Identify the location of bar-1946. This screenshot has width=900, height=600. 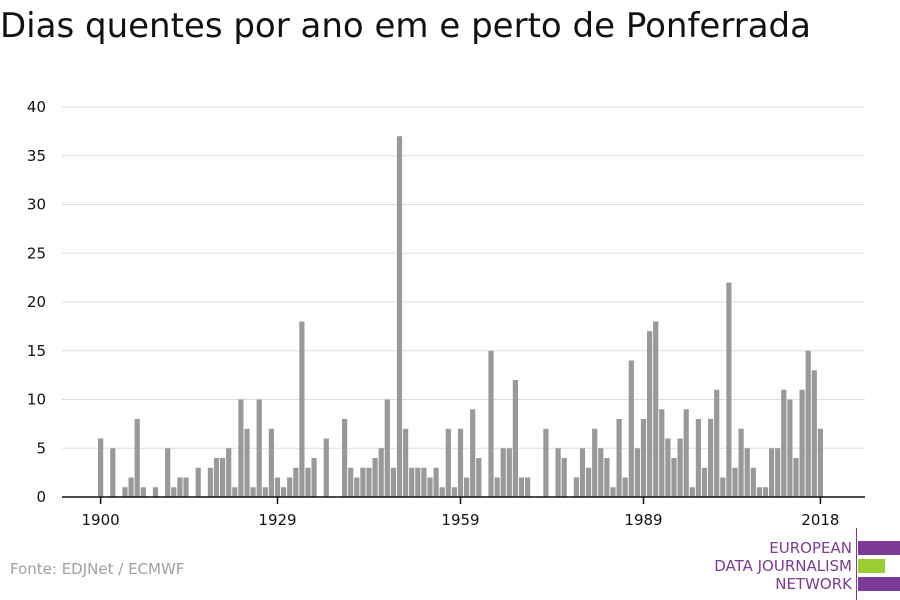
(381, 472).